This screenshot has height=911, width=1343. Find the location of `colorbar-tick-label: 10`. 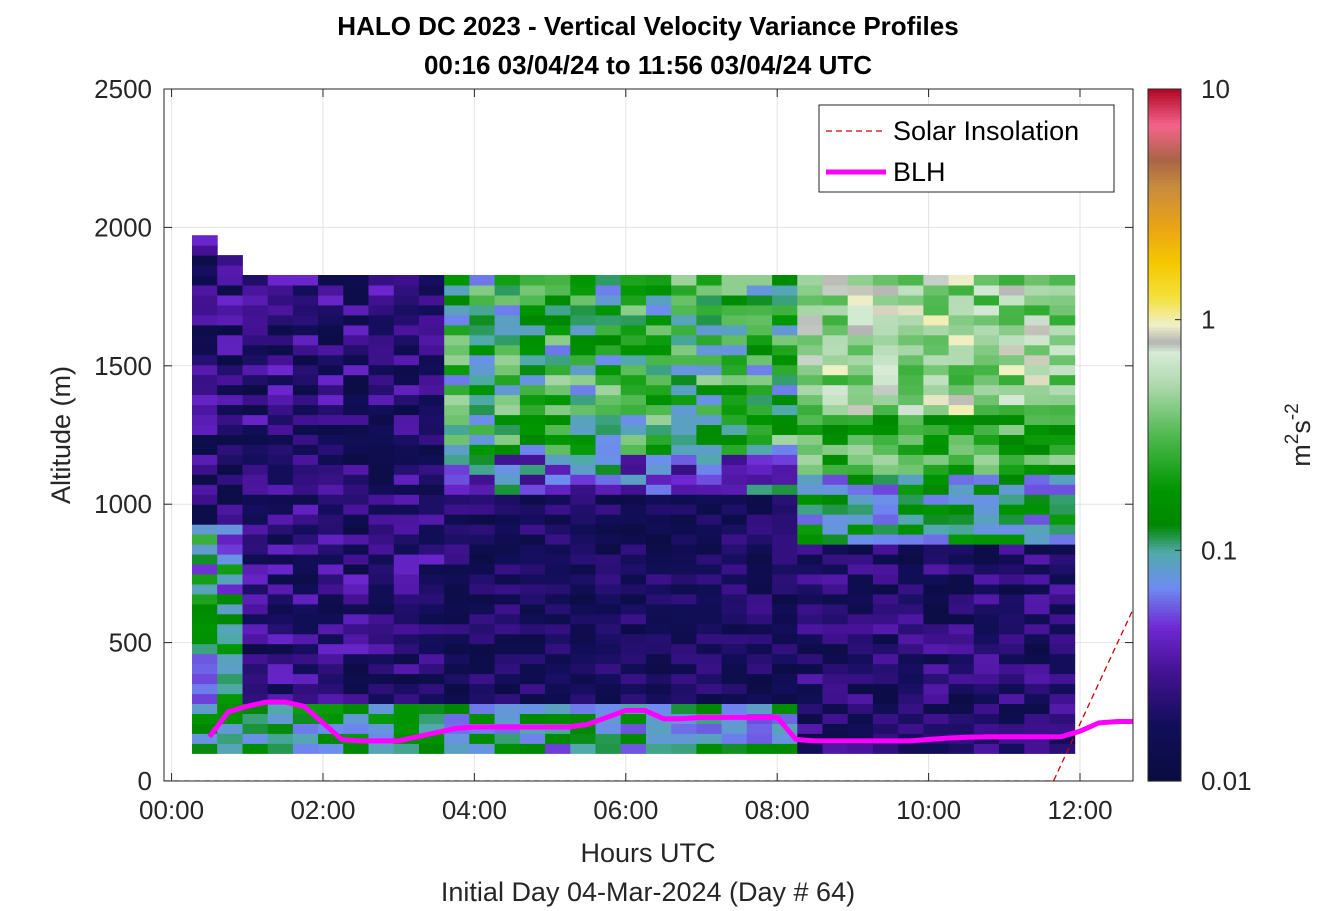

colorbar-tick-label: 10 is located at coordinates (1215, 89).